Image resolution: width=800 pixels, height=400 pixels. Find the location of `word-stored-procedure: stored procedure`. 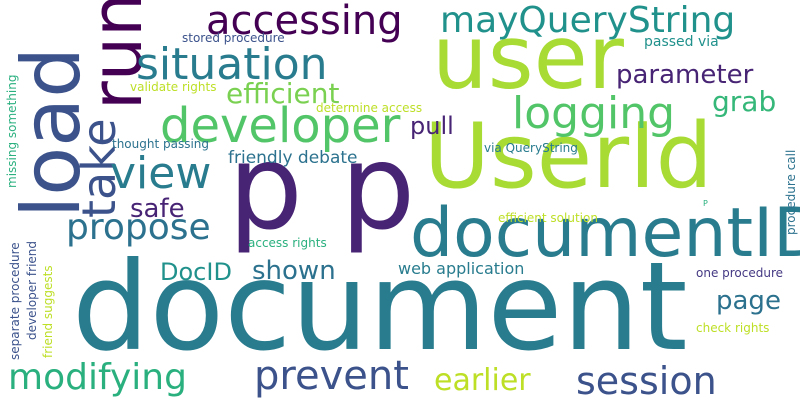

word-stored-procedure: stored procedure is located at coordinates (233, 38).